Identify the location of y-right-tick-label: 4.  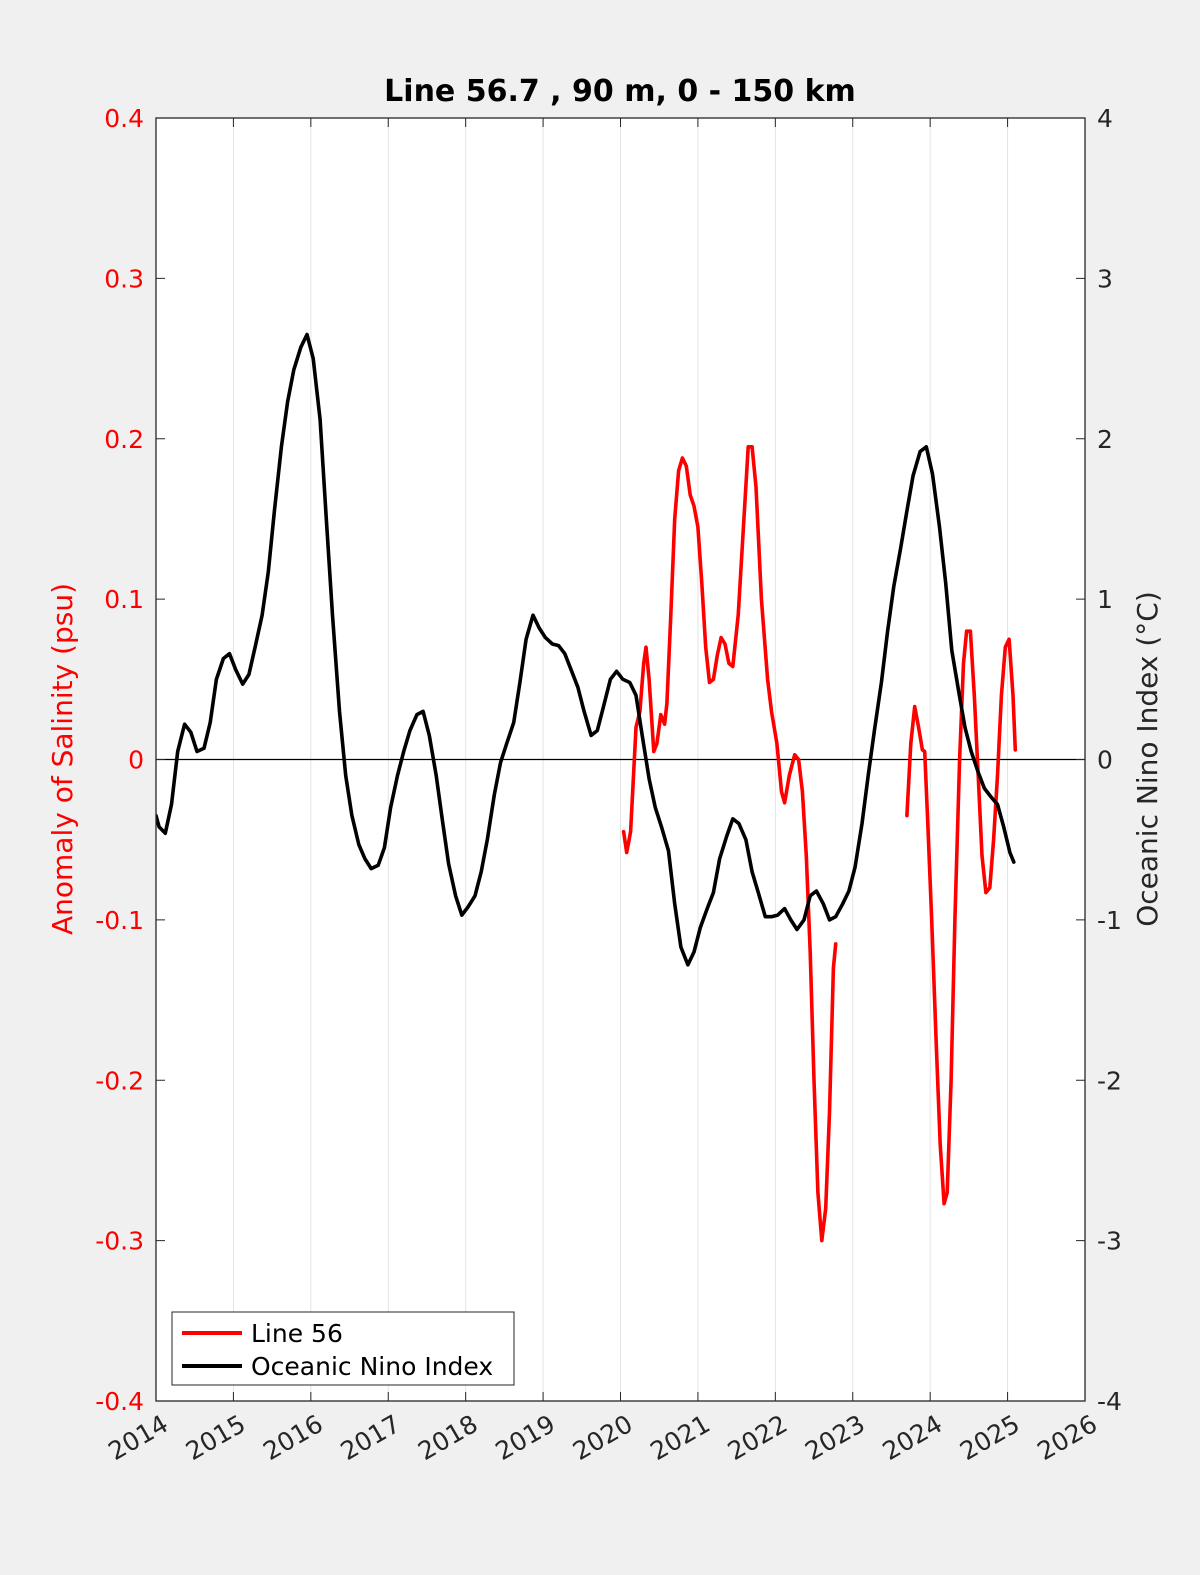
(1105, 118).